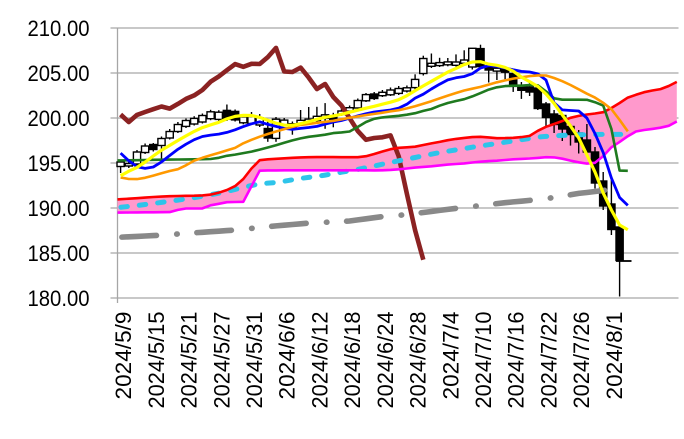  What do you see at coordinates (418, 360) in the screenshot?
I see `svg-text: 2024/6/28` at bounding box center [418, 360].